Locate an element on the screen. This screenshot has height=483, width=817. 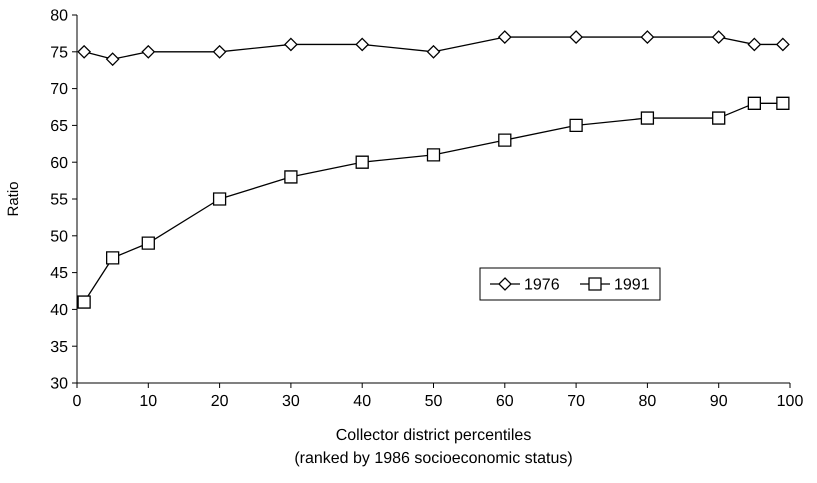
y-axis-title: Ratio is located at coordinates (13, 199).